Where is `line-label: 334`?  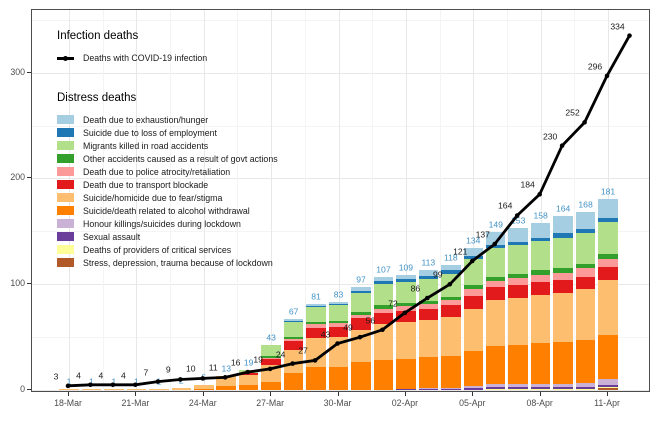 line-label: 334 is located at coordinates (617, 26).